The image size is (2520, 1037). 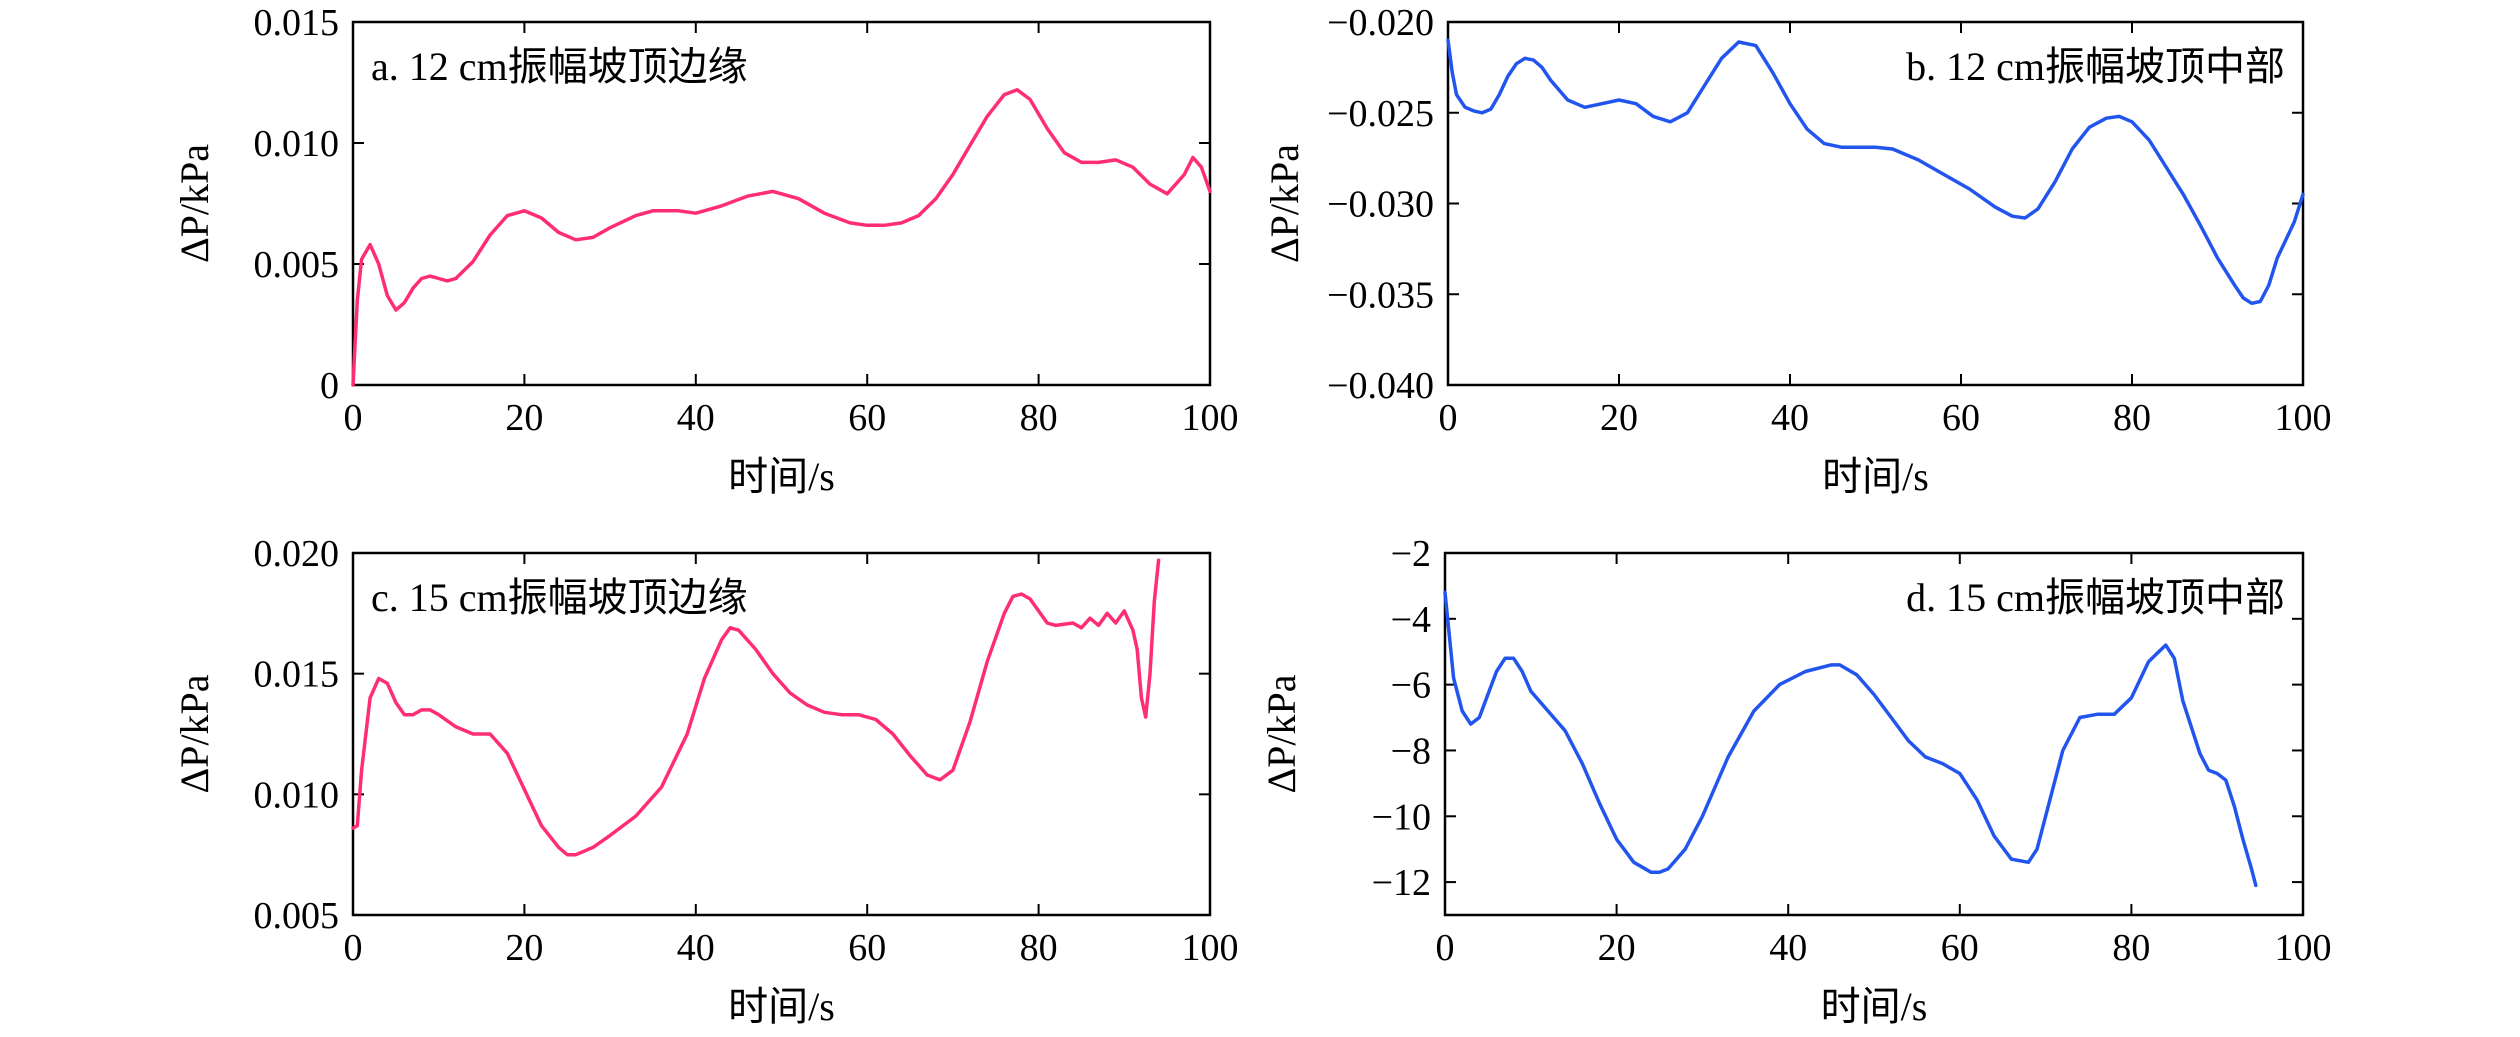 What do you see at coordinates (559, 66) in the screenshot?
I see `panel-title-a: a. 12 cm振幅坡顶边缘` at bounding box center [559, 66].